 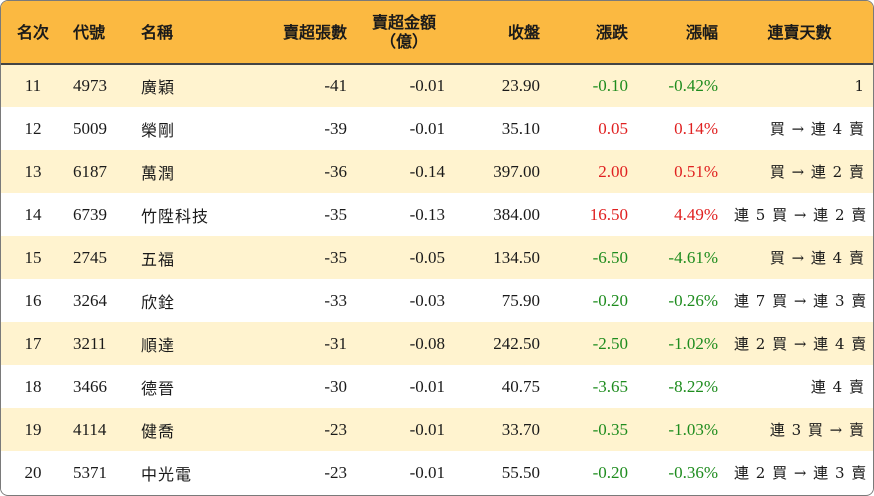 What do you see at coordinates (610, 386) in the screenshot?
I see `change-cell: -3.65` at bounding box center [610, 386].